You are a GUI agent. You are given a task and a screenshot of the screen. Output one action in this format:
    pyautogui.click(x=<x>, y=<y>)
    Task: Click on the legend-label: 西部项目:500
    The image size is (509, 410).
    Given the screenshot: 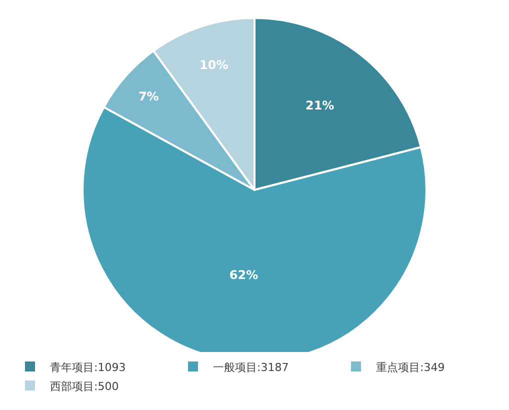 What is the action you would take?
    pyautogui.click(x=84, y=386)
    